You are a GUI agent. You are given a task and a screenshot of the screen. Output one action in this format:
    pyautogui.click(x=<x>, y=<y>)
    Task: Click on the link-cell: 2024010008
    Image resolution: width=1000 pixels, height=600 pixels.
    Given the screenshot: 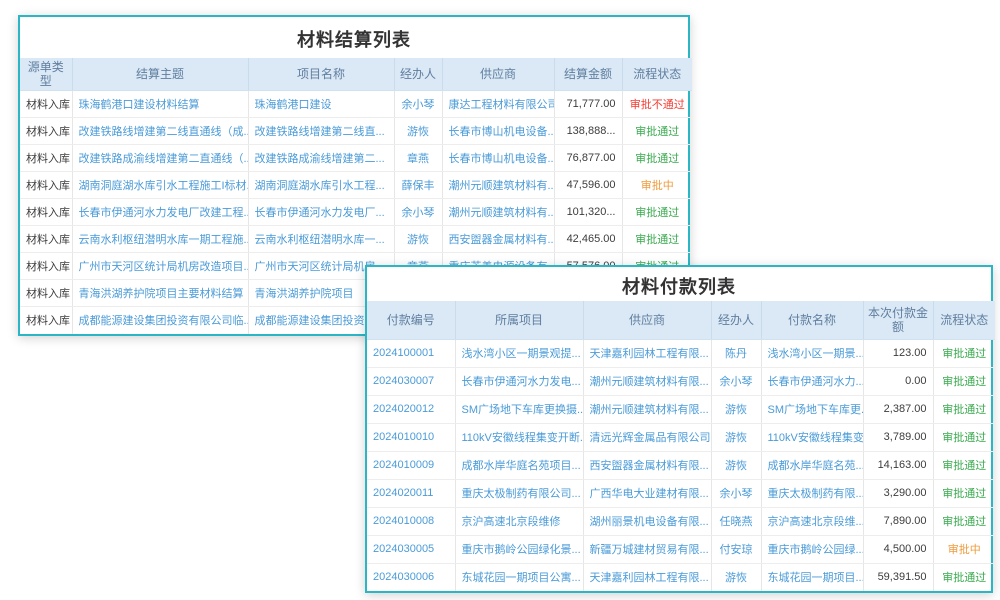 What is the action you would take?
    pyautogui.click(x=411, y=521)
    